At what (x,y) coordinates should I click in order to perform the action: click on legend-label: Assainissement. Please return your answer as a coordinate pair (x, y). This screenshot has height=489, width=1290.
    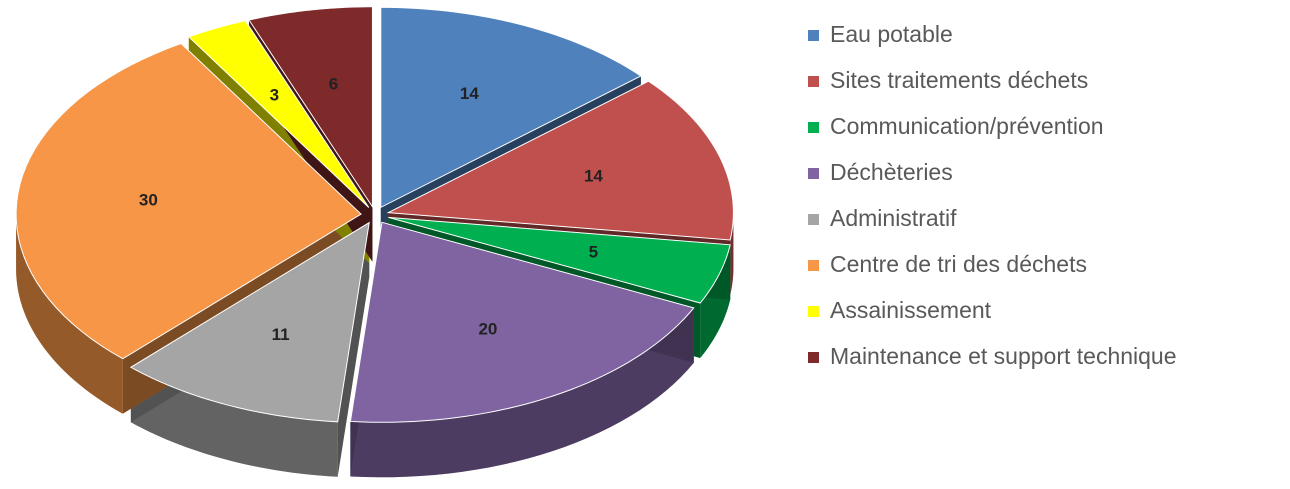
    Looking at the image, I should click on (911, 310).